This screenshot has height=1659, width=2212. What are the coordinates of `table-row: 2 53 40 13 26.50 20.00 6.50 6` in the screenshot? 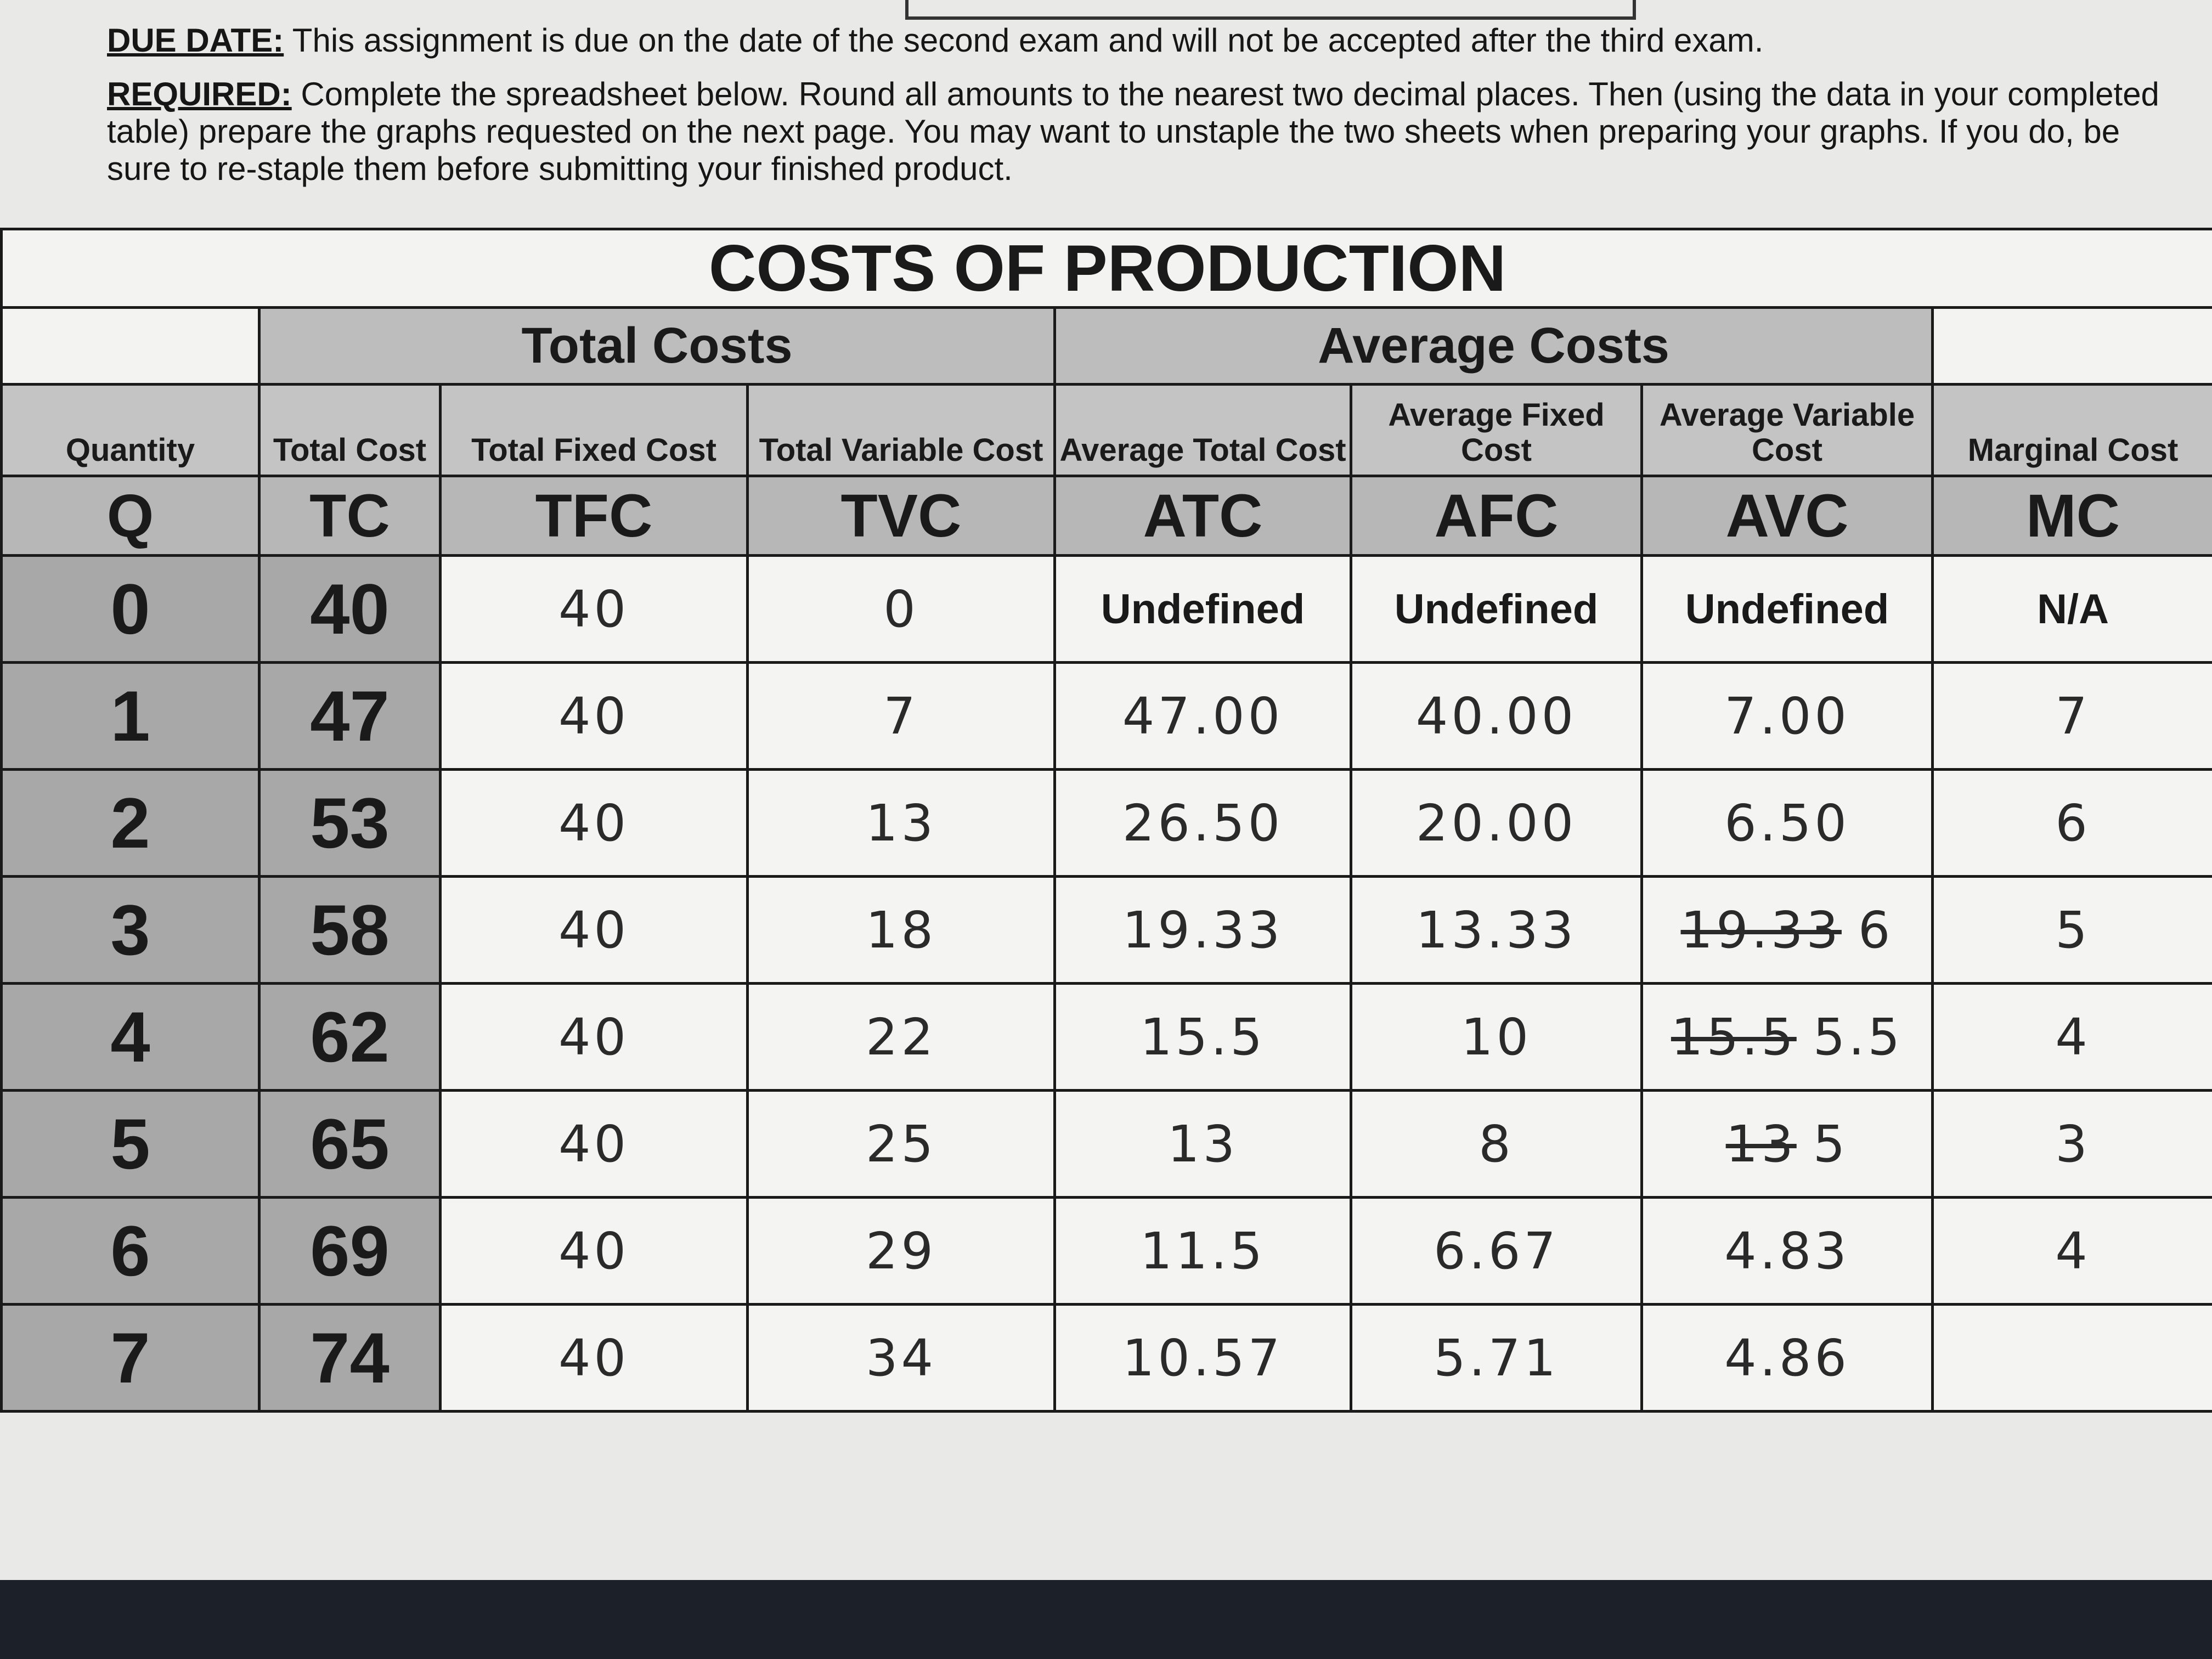 It's located at (1106, 823).